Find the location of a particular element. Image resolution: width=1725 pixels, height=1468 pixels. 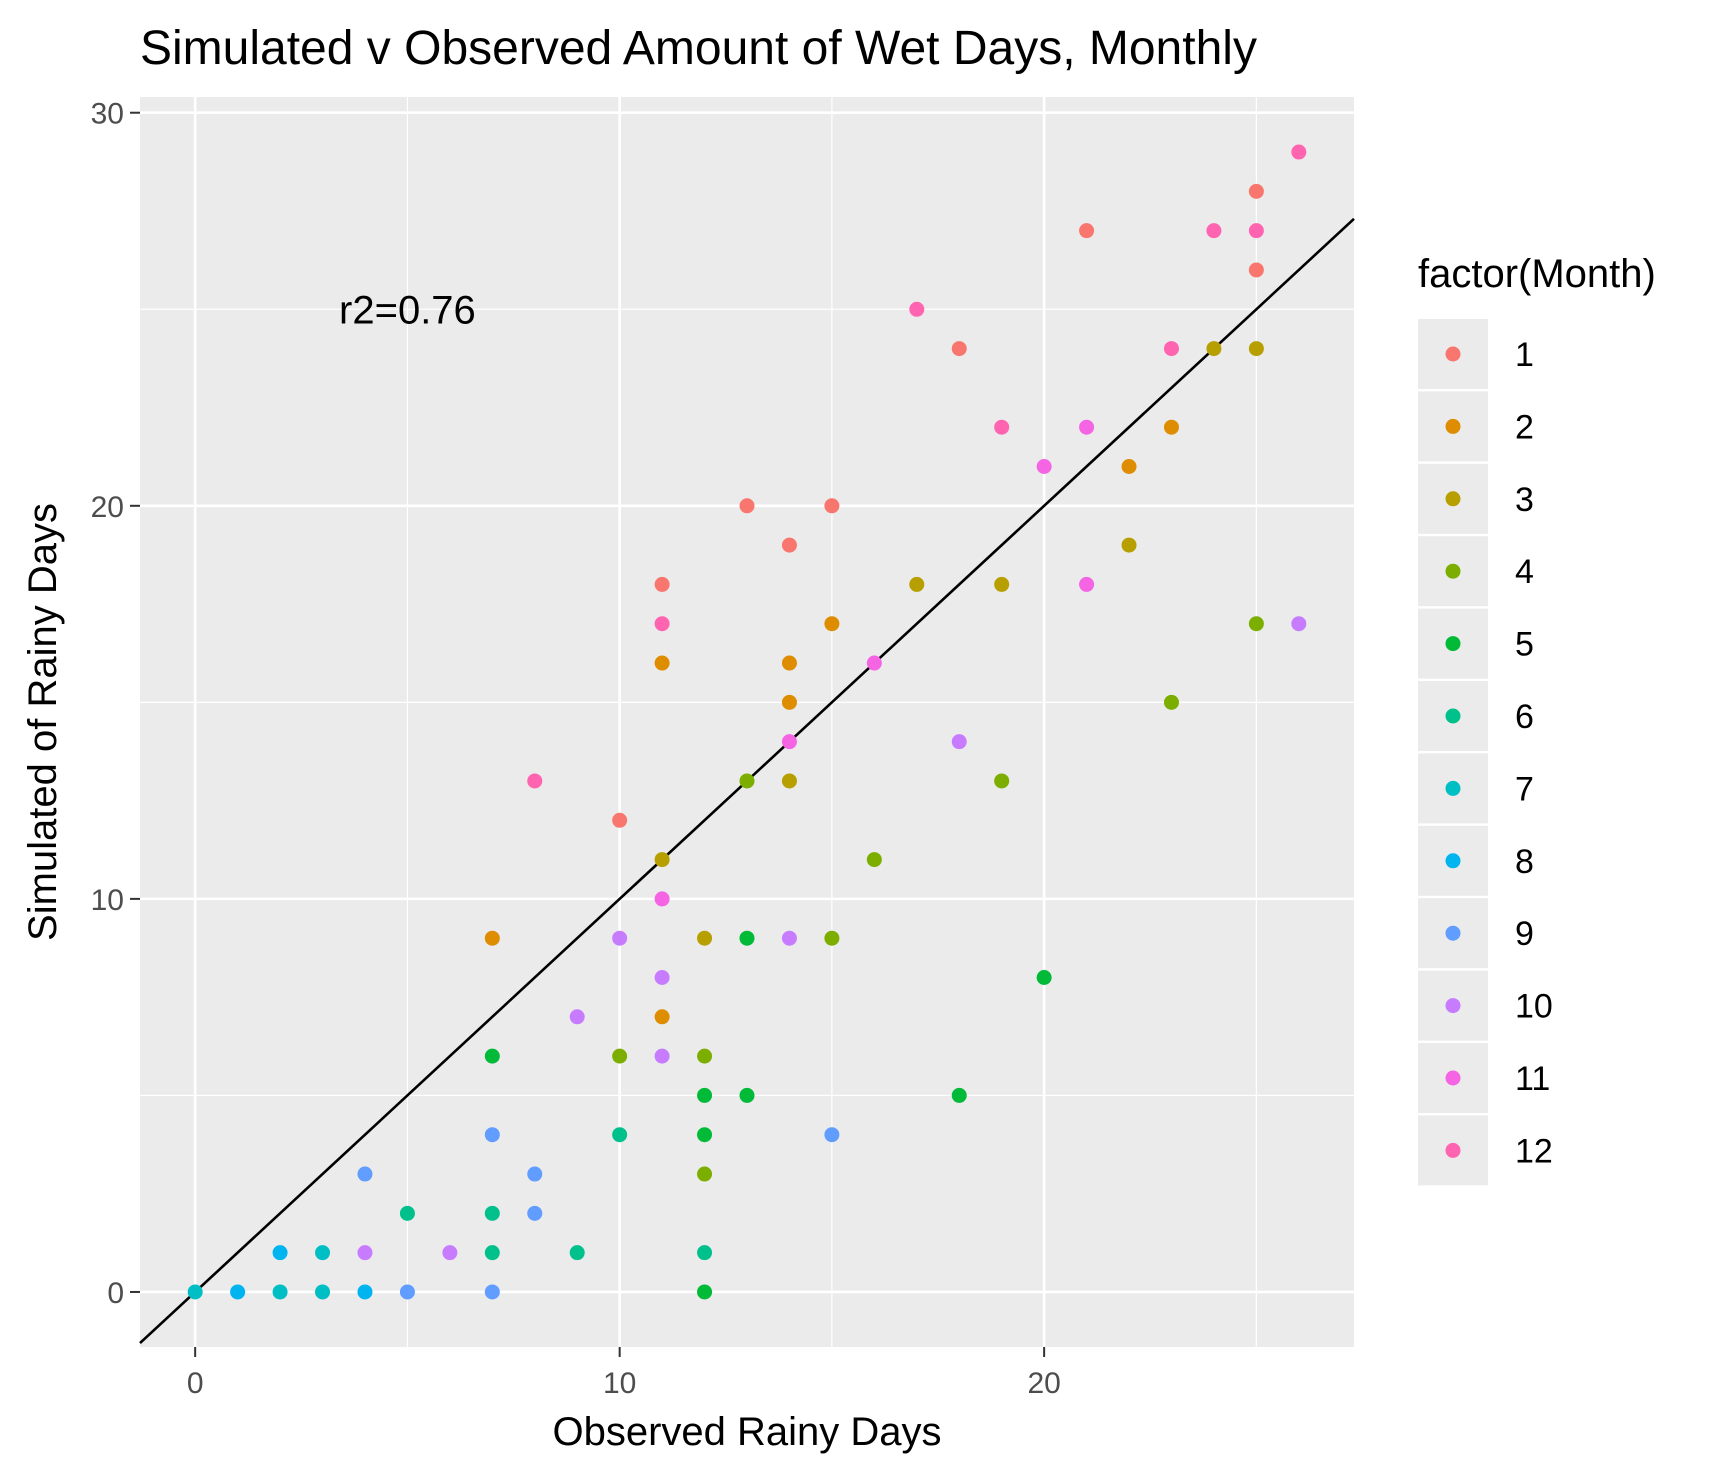

y-tick-label: 10 is located at coordinates (107, 900).